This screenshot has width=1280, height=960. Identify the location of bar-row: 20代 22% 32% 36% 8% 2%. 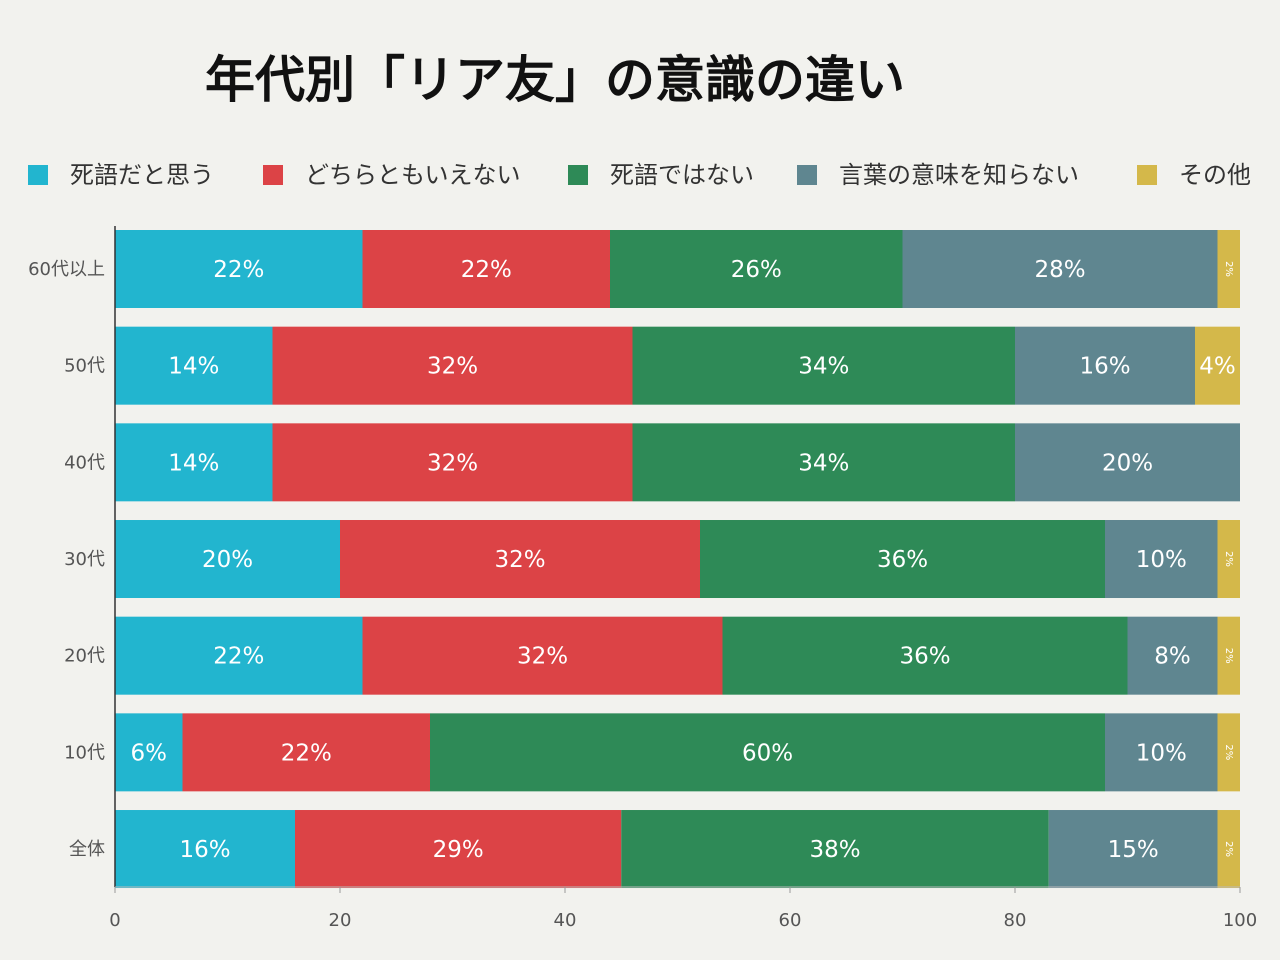
(652, 655).